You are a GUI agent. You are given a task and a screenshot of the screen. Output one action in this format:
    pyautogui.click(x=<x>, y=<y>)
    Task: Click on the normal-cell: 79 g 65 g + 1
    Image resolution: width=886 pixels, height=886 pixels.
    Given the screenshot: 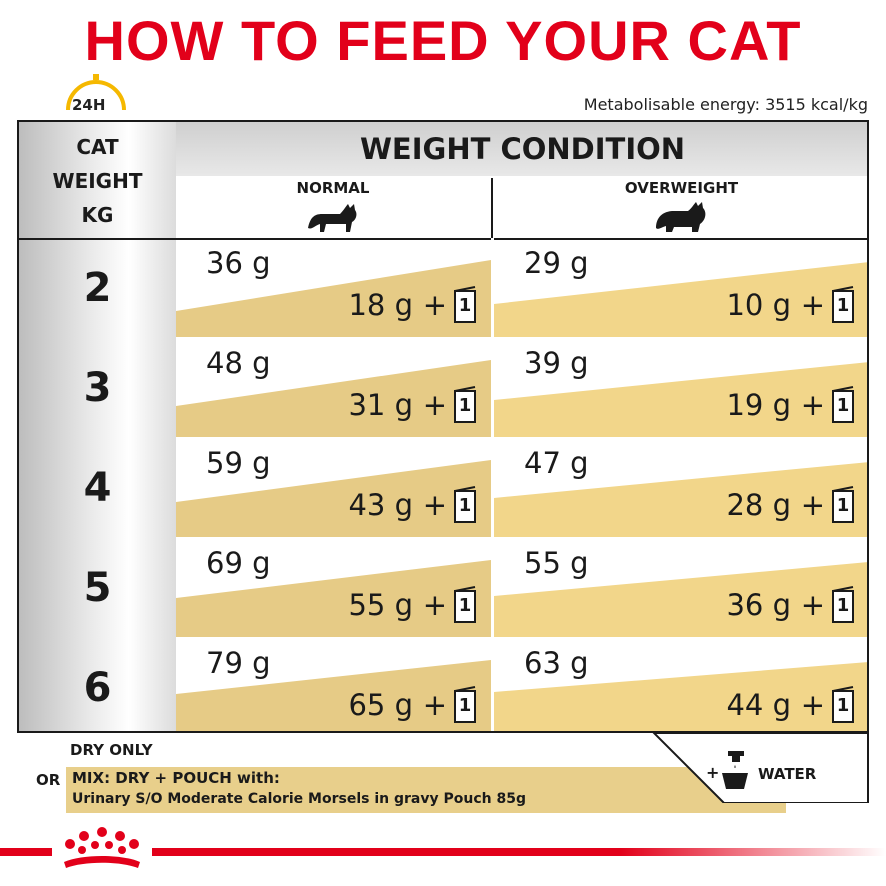 What is the action you would take?
    pyautogui.click(x=333, y=685)
    